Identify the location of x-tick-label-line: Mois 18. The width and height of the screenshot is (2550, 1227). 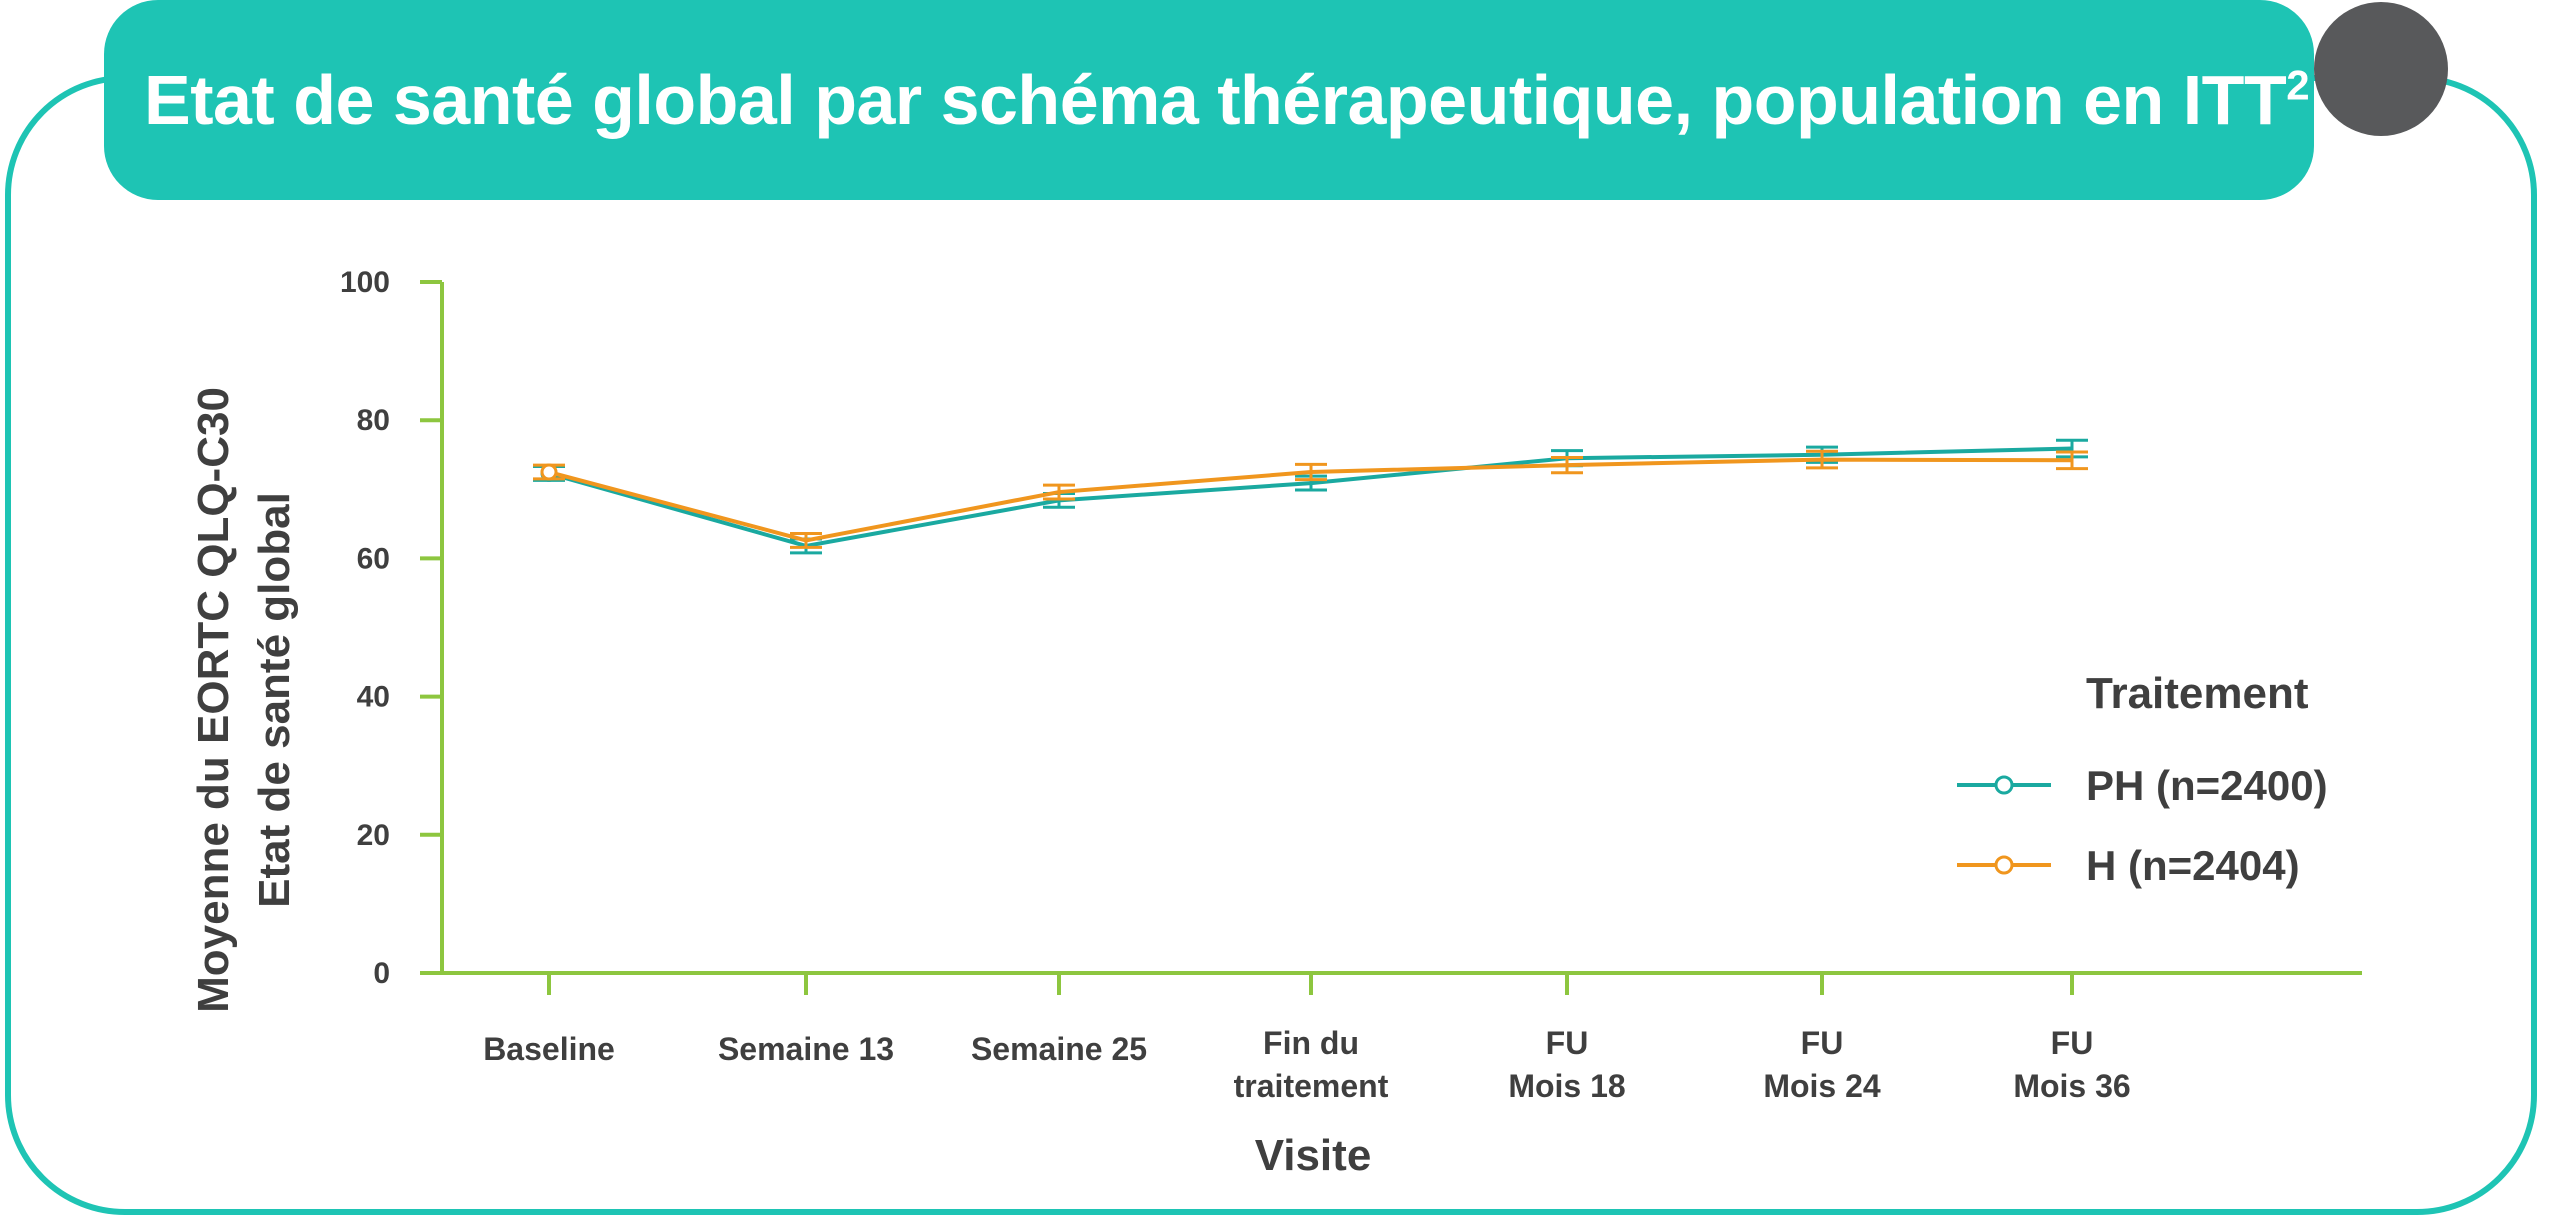
(1566, 1086).